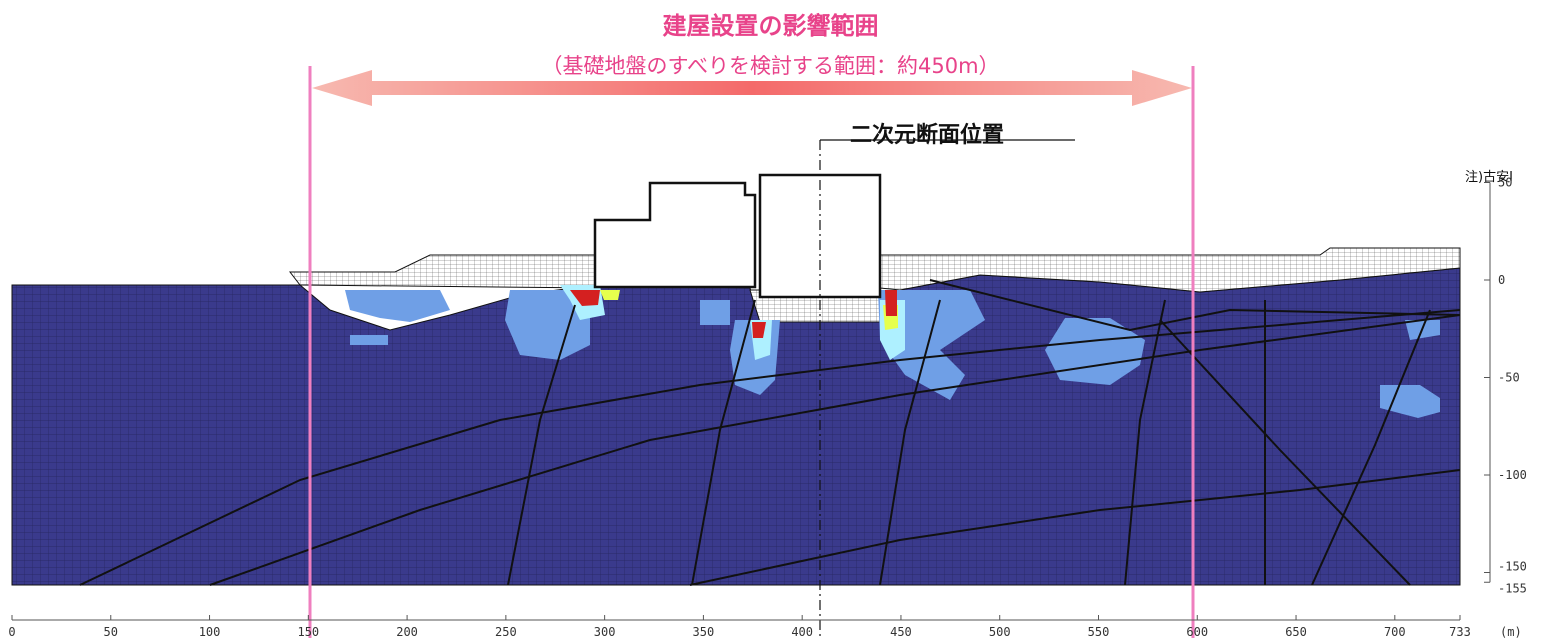  What do you see at coordinates (11, 631) in the screenshot?
I see `x-tick-label: 0` at bounding box center [11, 631].